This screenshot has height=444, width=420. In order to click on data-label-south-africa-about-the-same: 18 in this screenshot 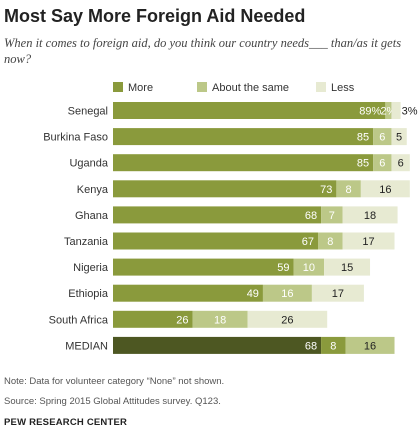, I will do `click(220, 320)`.